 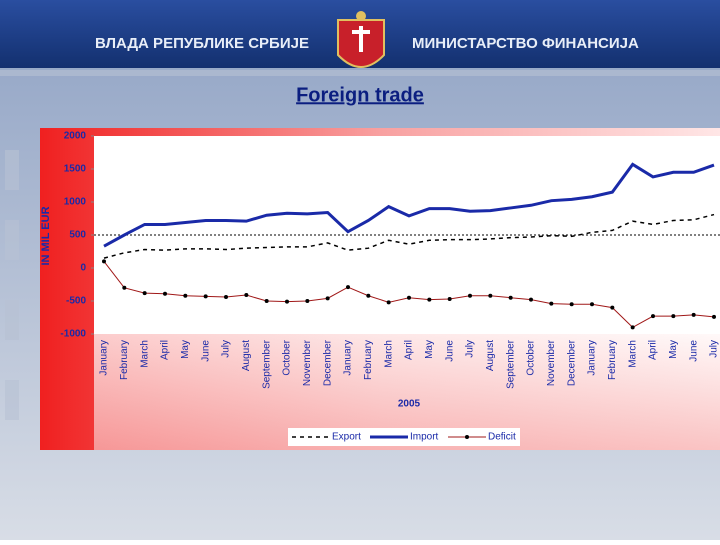 What do you see at coordinates (46, 235) in the screenshot?
I see `y-axis-label: IN MIL EUR` at bounding box center [46, 235].